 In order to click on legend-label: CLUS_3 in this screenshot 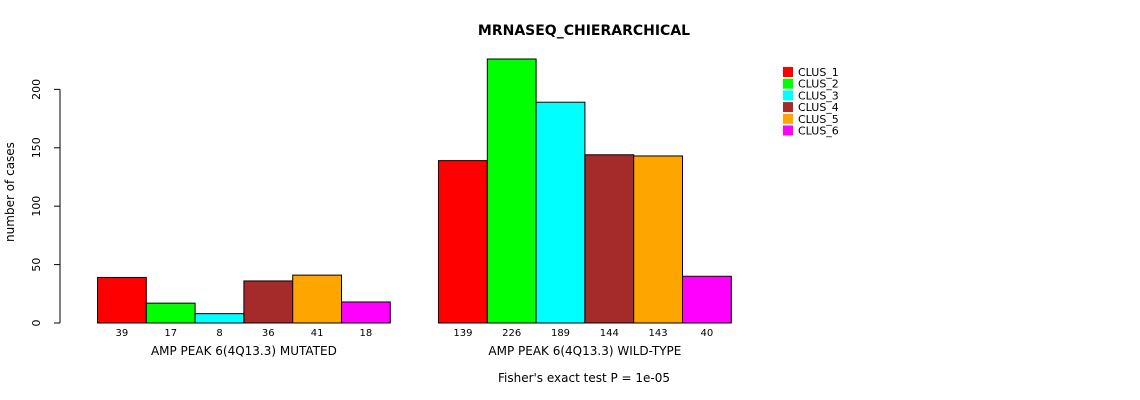, I will do `click(818, 95)`.